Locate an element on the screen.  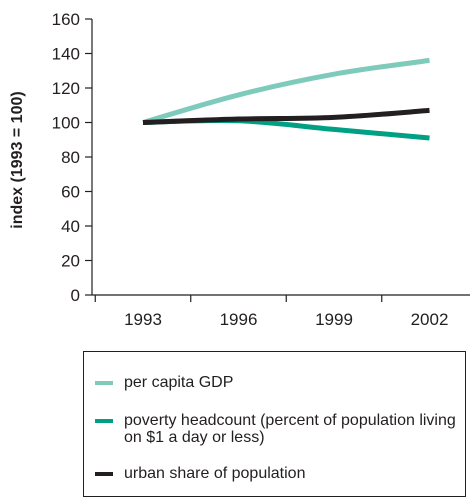
legend-label-urban-share: urban share of population is located at coordinates (215, 473).